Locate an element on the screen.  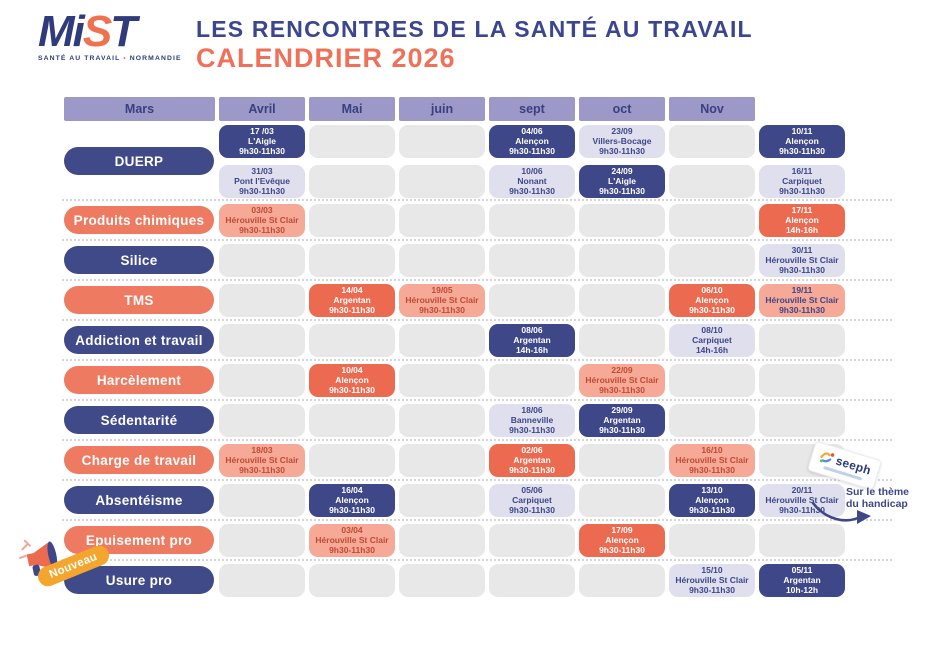
event-cell: 20/11 Hérouville St Clair 9h30-11h30 is located at coordinates (802, 500).